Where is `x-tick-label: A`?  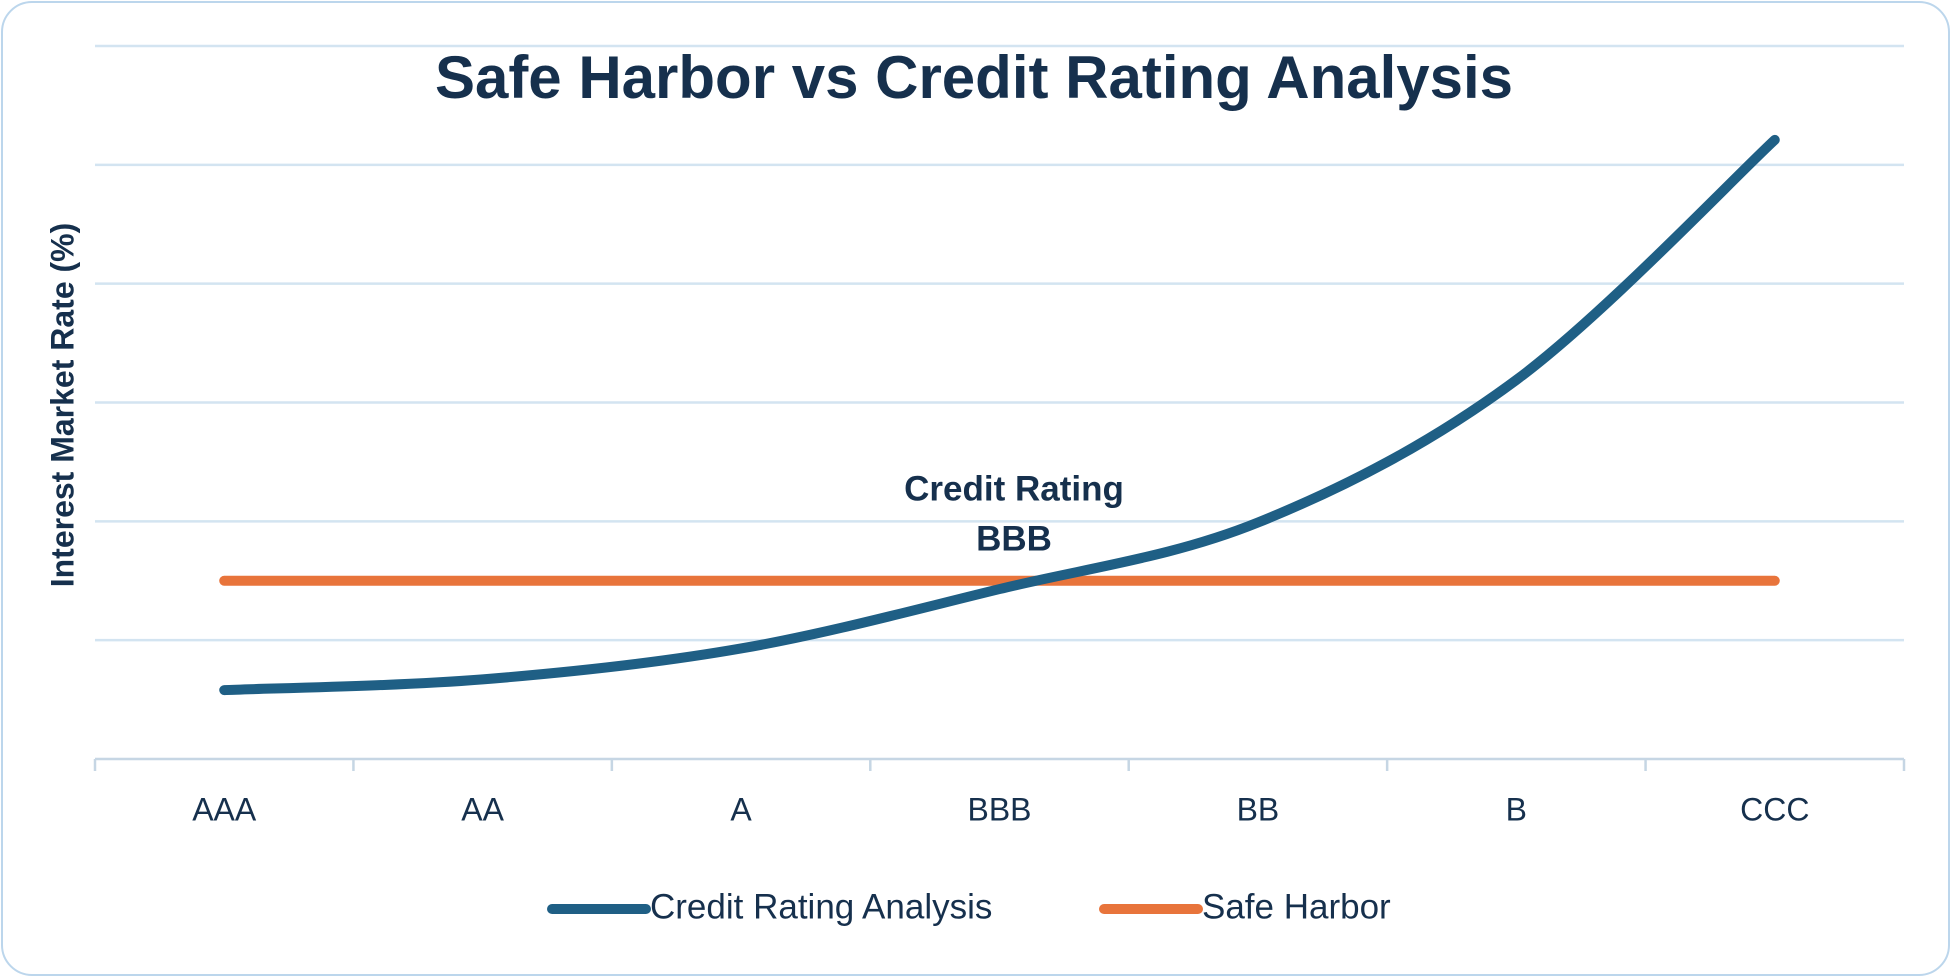 x-tick-label: A is located at coordinates (741, 809).